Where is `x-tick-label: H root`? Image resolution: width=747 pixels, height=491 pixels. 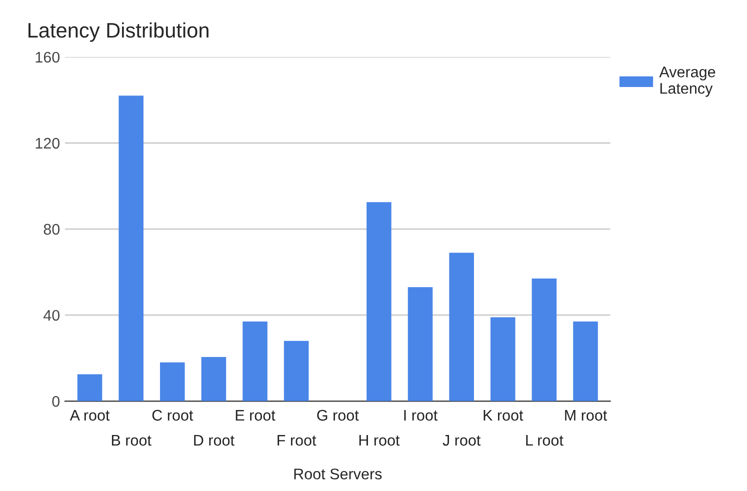 x-tick-label: H root is located at coordinates (379, 440).